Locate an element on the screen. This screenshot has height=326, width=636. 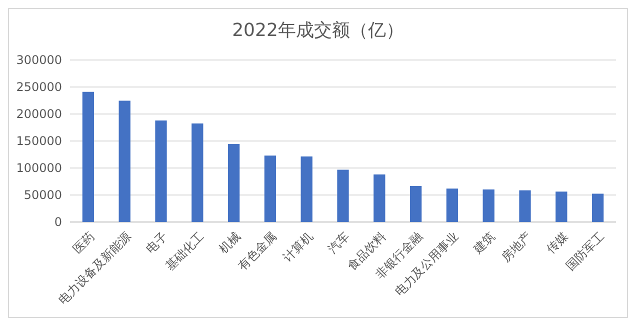
x-tick-label: 计算机 is located at coordinates (298, 247).